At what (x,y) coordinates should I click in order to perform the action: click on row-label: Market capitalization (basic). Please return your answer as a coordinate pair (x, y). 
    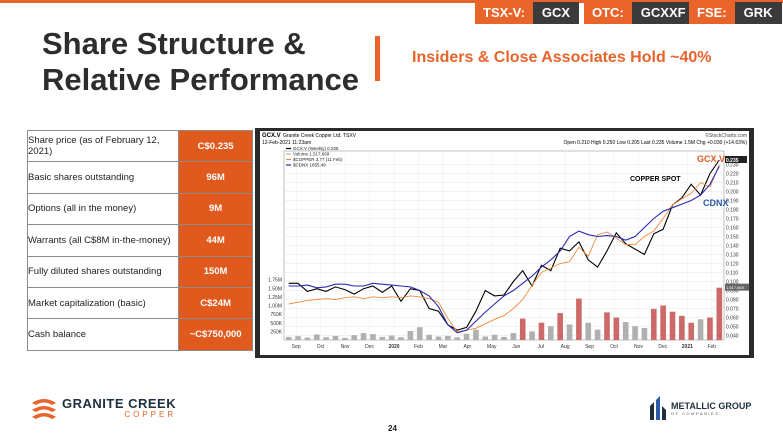
    Looking at the image, I should click on (103, 303).